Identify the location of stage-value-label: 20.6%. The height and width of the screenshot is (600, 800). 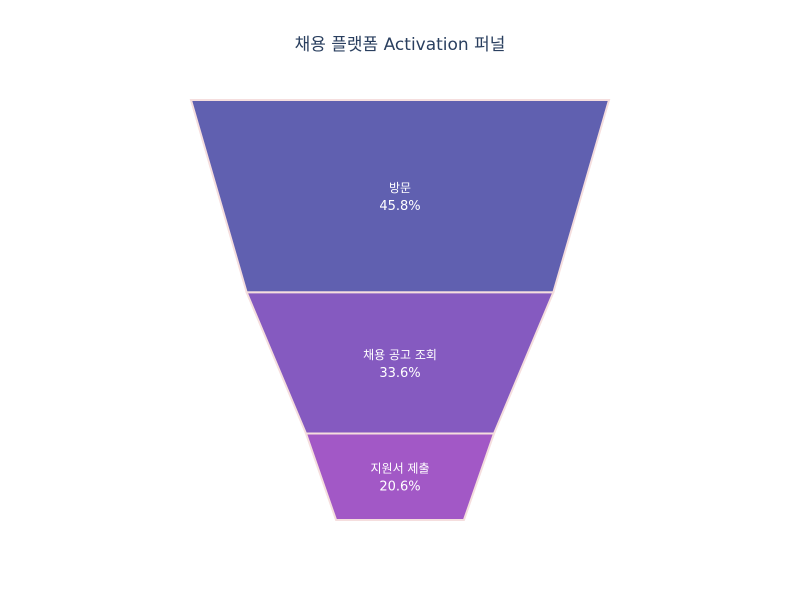
(399, 487).